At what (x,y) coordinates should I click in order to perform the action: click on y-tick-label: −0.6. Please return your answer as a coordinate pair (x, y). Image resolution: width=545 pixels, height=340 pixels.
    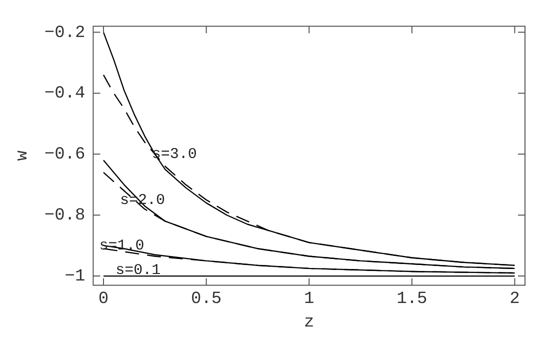
    Looking at the image, I should click on (65, 155).